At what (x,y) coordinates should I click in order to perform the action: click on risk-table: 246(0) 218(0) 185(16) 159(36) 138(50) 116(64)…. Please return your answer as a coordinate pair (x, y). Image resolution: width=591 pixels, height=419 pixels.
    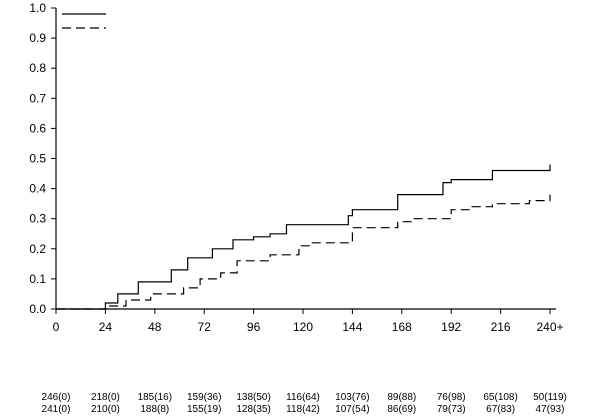
    Looking at the image, I should click on (304, 403).